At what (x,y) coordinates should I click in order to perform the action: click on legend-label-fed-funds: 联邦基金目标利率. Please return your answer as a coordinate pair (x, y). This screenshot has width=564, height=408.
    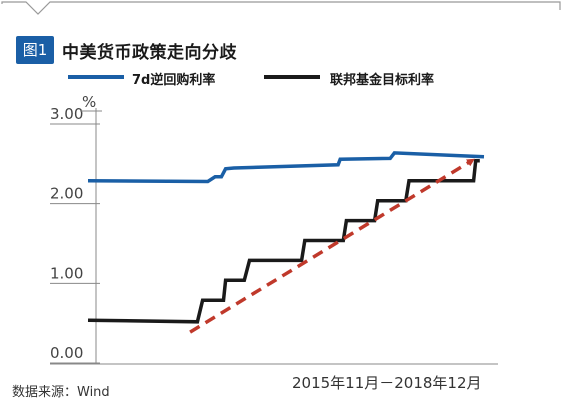
    Looking at the image, I should click on (382, 80).